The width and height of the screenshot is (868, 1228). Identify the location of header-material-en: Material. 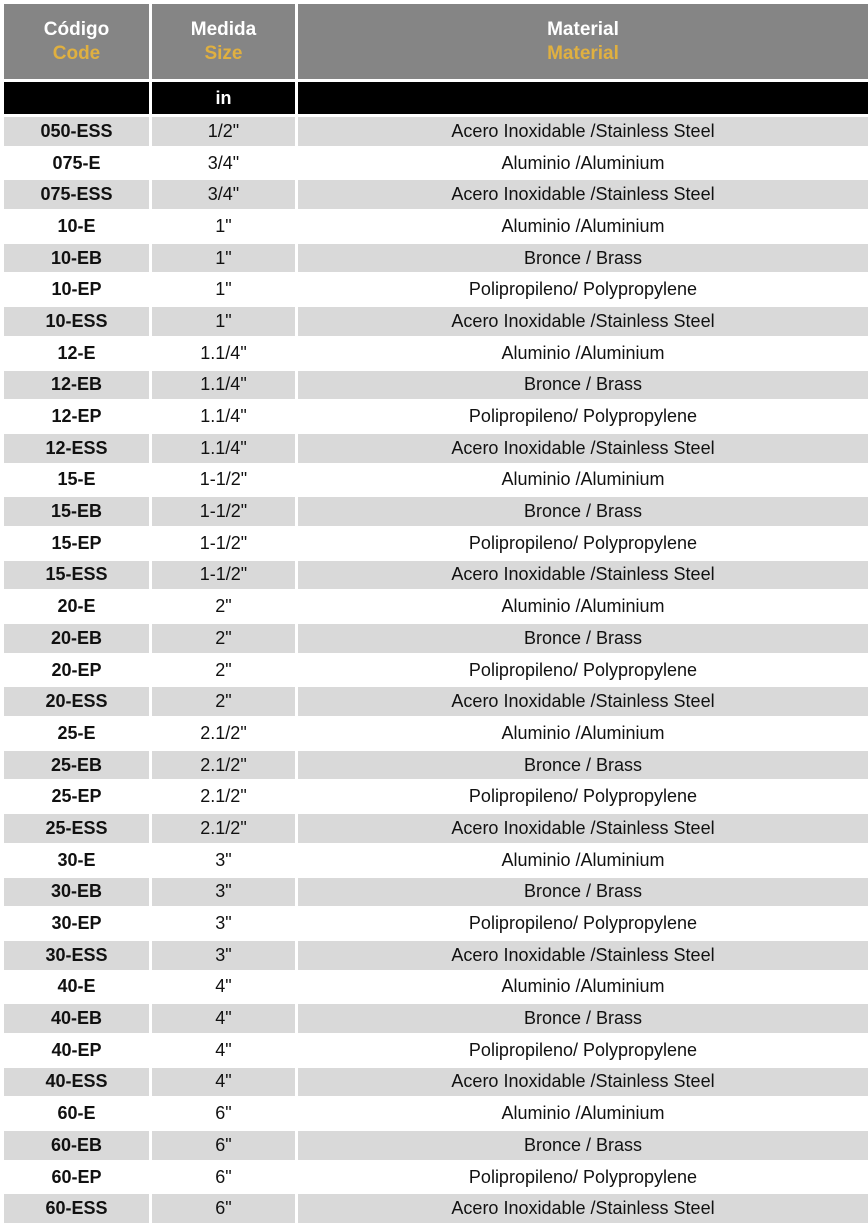
(583, 53).